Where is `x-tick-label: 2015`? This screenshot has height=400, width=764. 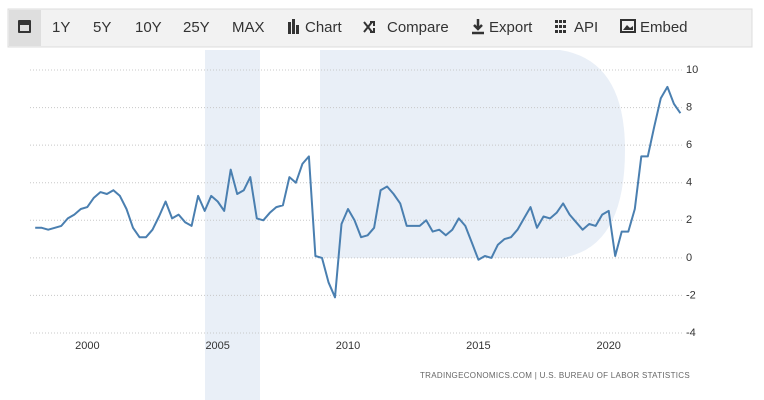 x-tick-label: 2015 is located at coordinates (478, 346).